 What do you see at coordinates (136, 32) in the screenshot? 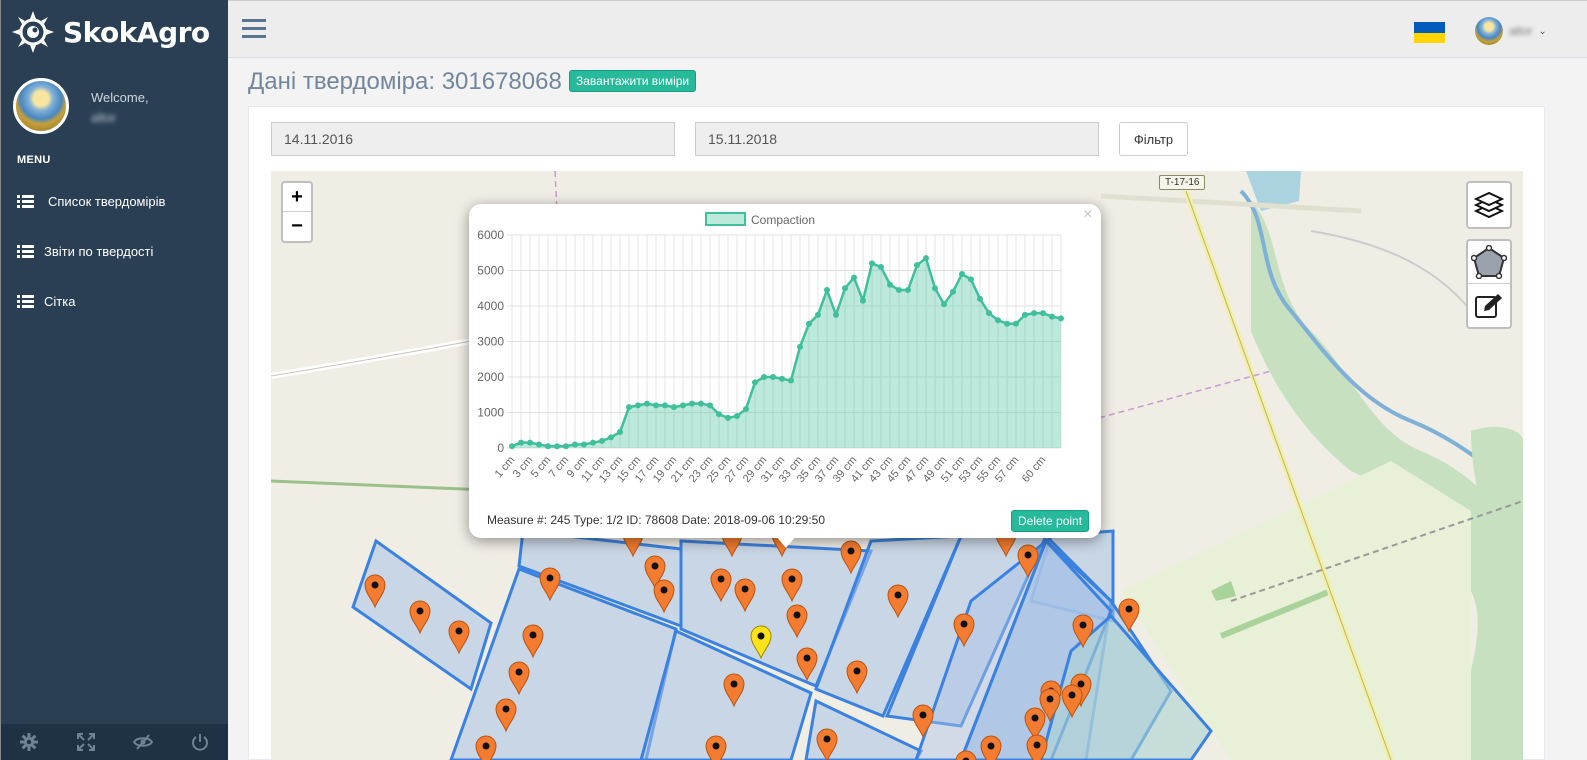
I see `brand-name: SkokAgro` at bounding box center [136, 32].